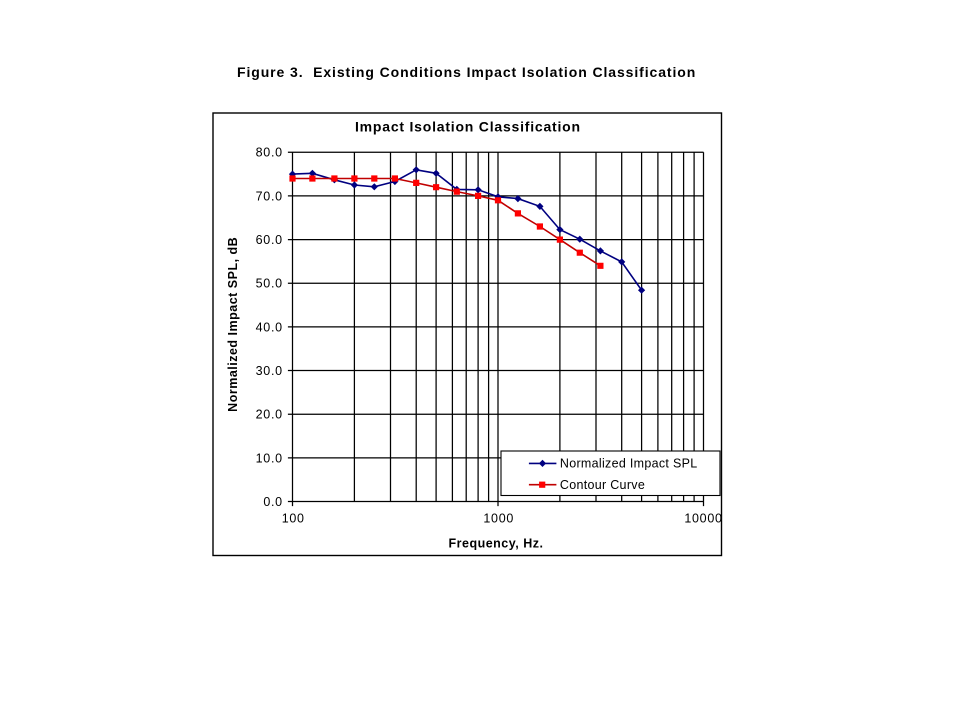  What do you see at coordinates (629, 464) in the screenshot?
I see `svg-text: Normalized Impact SPL` at bounding box center [629, 464].